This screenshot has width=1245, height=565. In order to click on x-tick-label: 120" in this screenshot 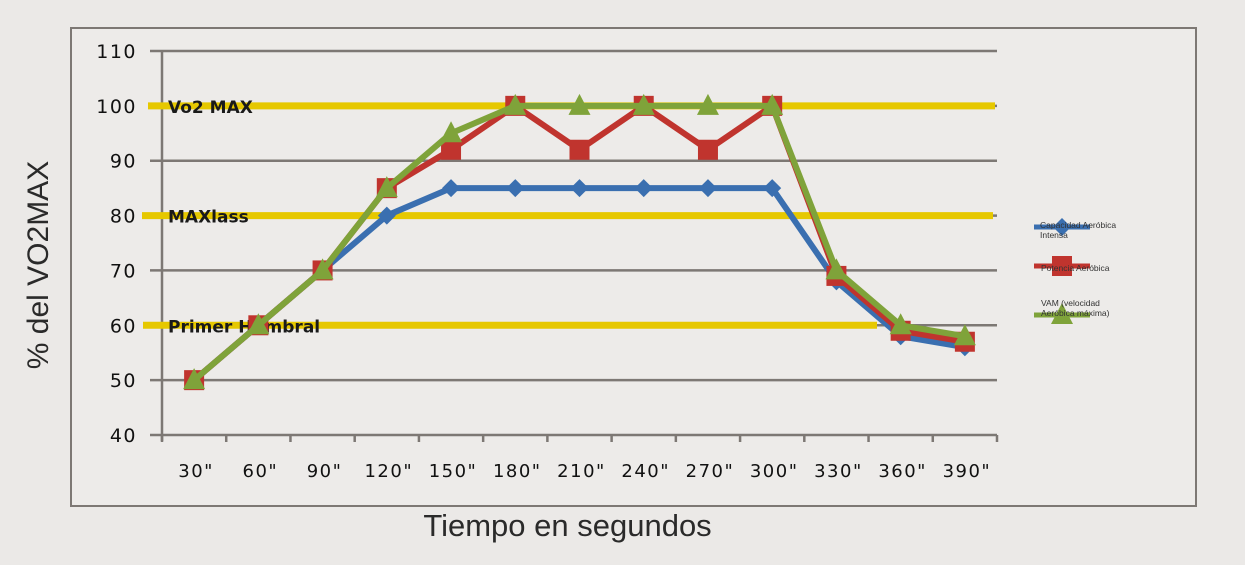, I will do `click(388, 471)`.